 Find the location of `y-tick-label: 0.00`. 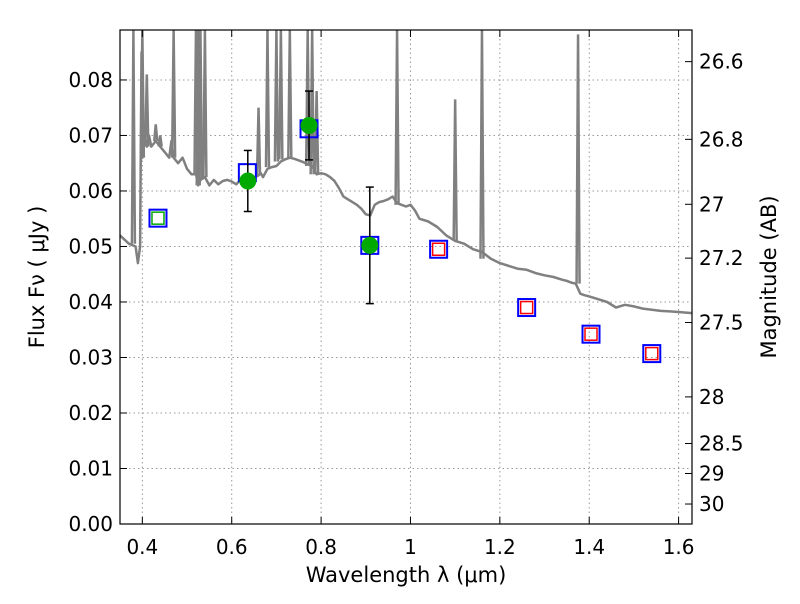

y-tick-label: 0.00 is located at coordinates (90, 524).